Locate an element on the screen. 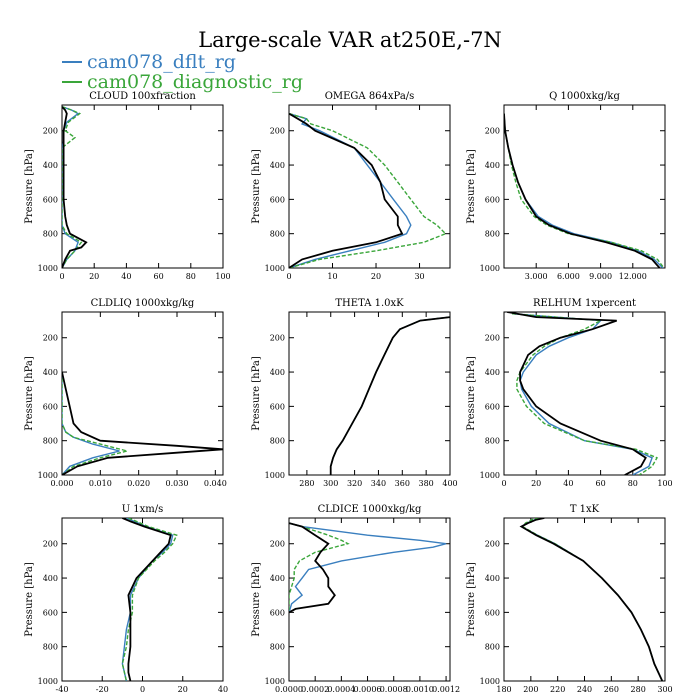 The height and width of the screenshot is (700, 700). panel-title: THETA 1.0xK is located at coordinates (369, 303).